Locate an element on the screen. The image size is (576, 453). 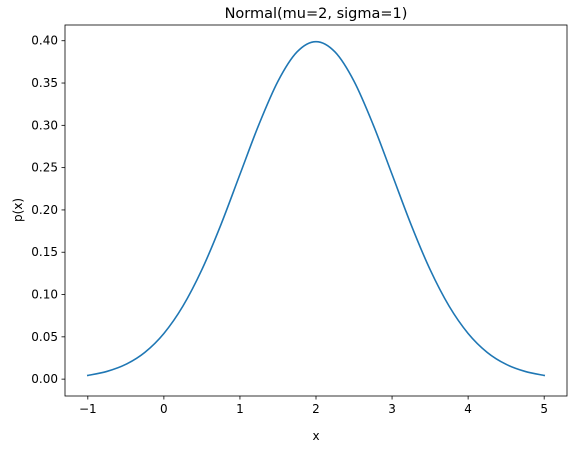
x-axis-ticks: −1 0 1 2 3 4 5 is located at coordinates (313, 406).